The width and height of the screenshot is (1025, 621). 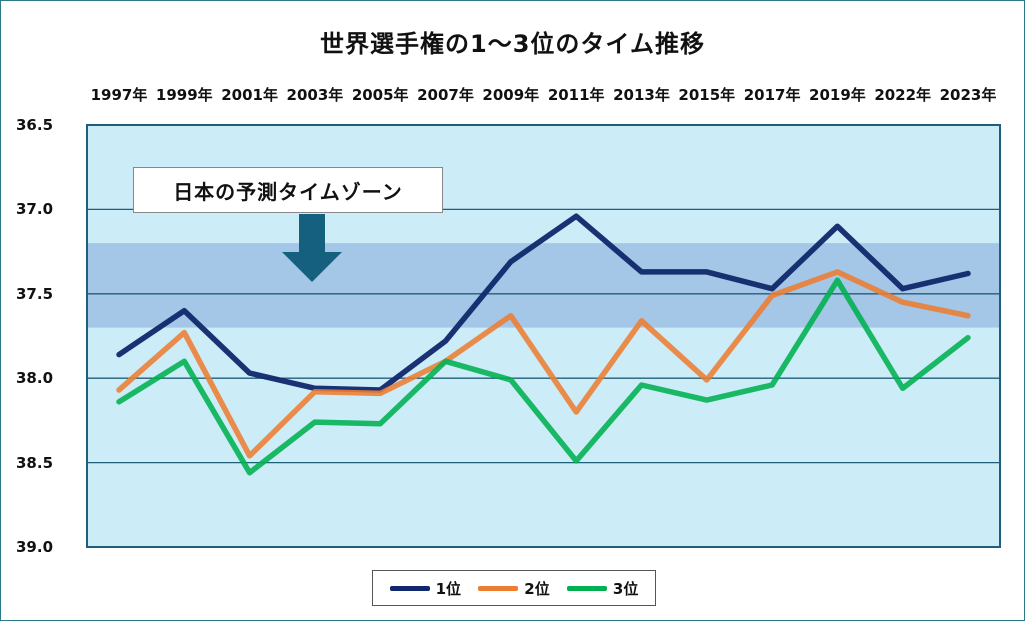 What do you see at coordinates (35, 547) in the screenshot?
I see `y-tick-label: 39.0` at bounding box center [35, 547].